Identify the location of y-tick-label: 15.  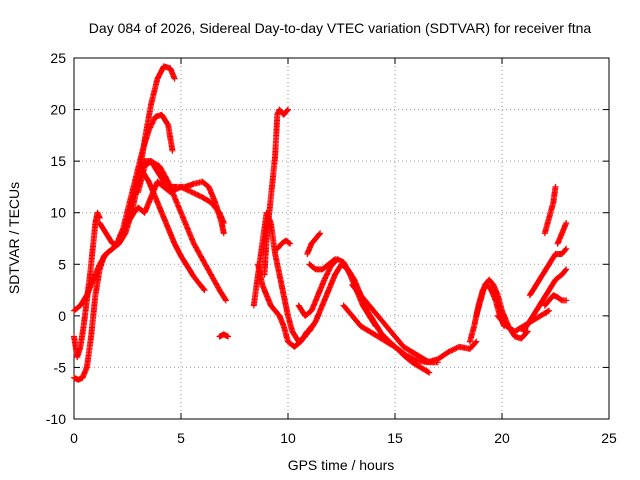
(58, 161).